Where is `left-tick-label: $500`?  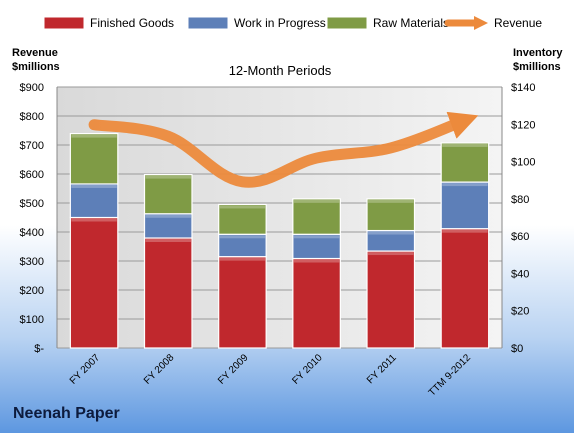 left-tick-label: $500 is located at coordinates (32, 204).